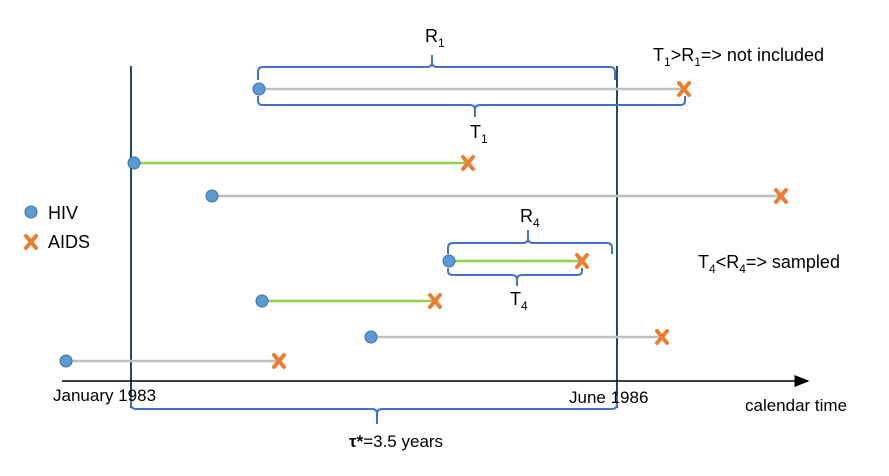  I want to click on tau-brace, so click(374, 410).